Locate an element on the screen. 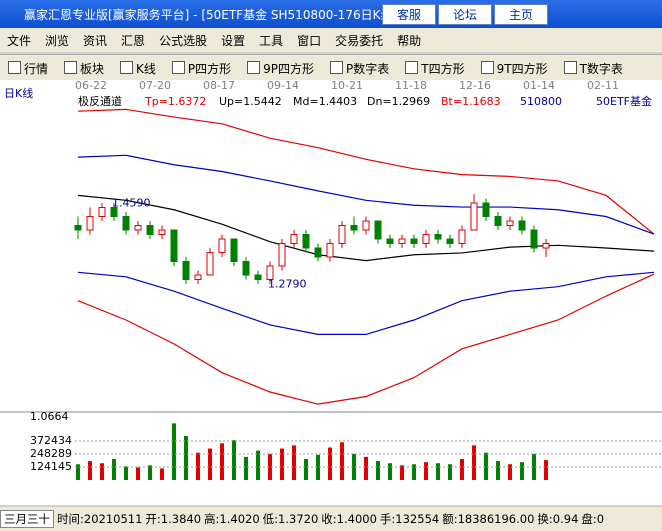 Image resolution: width=662 pixels, height=531 pixels. toolbar-button: 板块 is located at coordinates (84, 68).